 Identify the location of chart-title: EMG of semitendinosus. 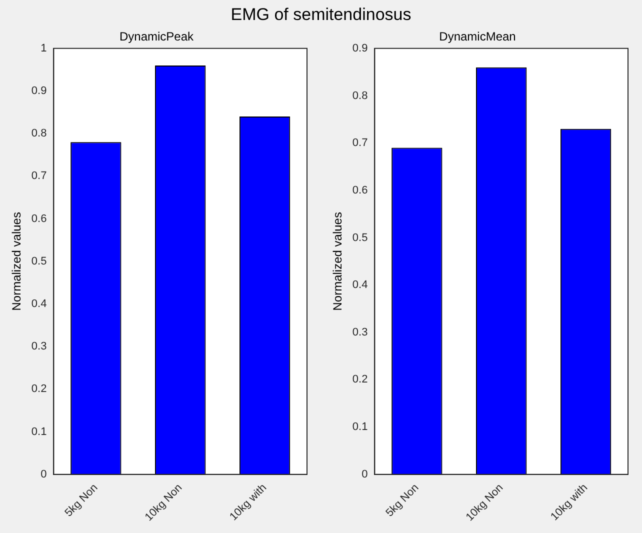
(321, 15).